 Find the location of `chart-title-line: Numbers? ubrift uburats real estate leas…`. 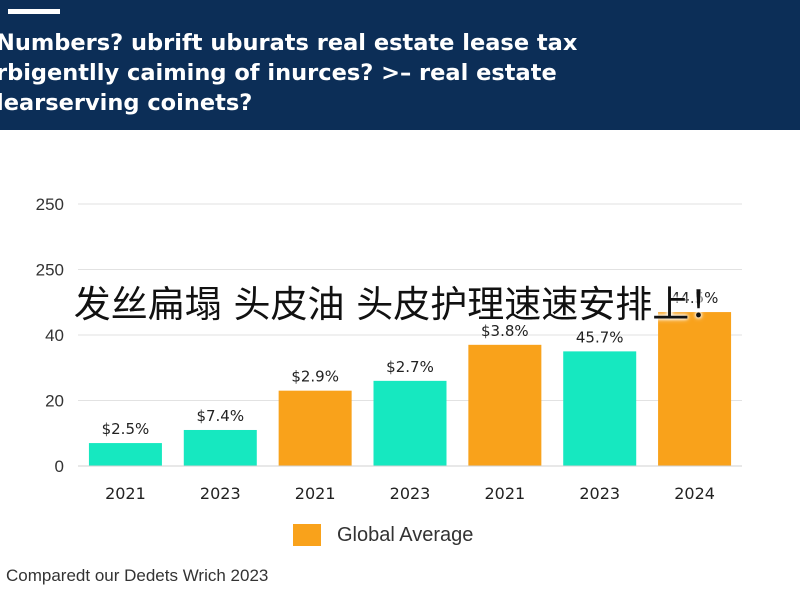

chart-title-line: Numbers? ubrift uburats real estate leas… is located at coordinates (289, 43).